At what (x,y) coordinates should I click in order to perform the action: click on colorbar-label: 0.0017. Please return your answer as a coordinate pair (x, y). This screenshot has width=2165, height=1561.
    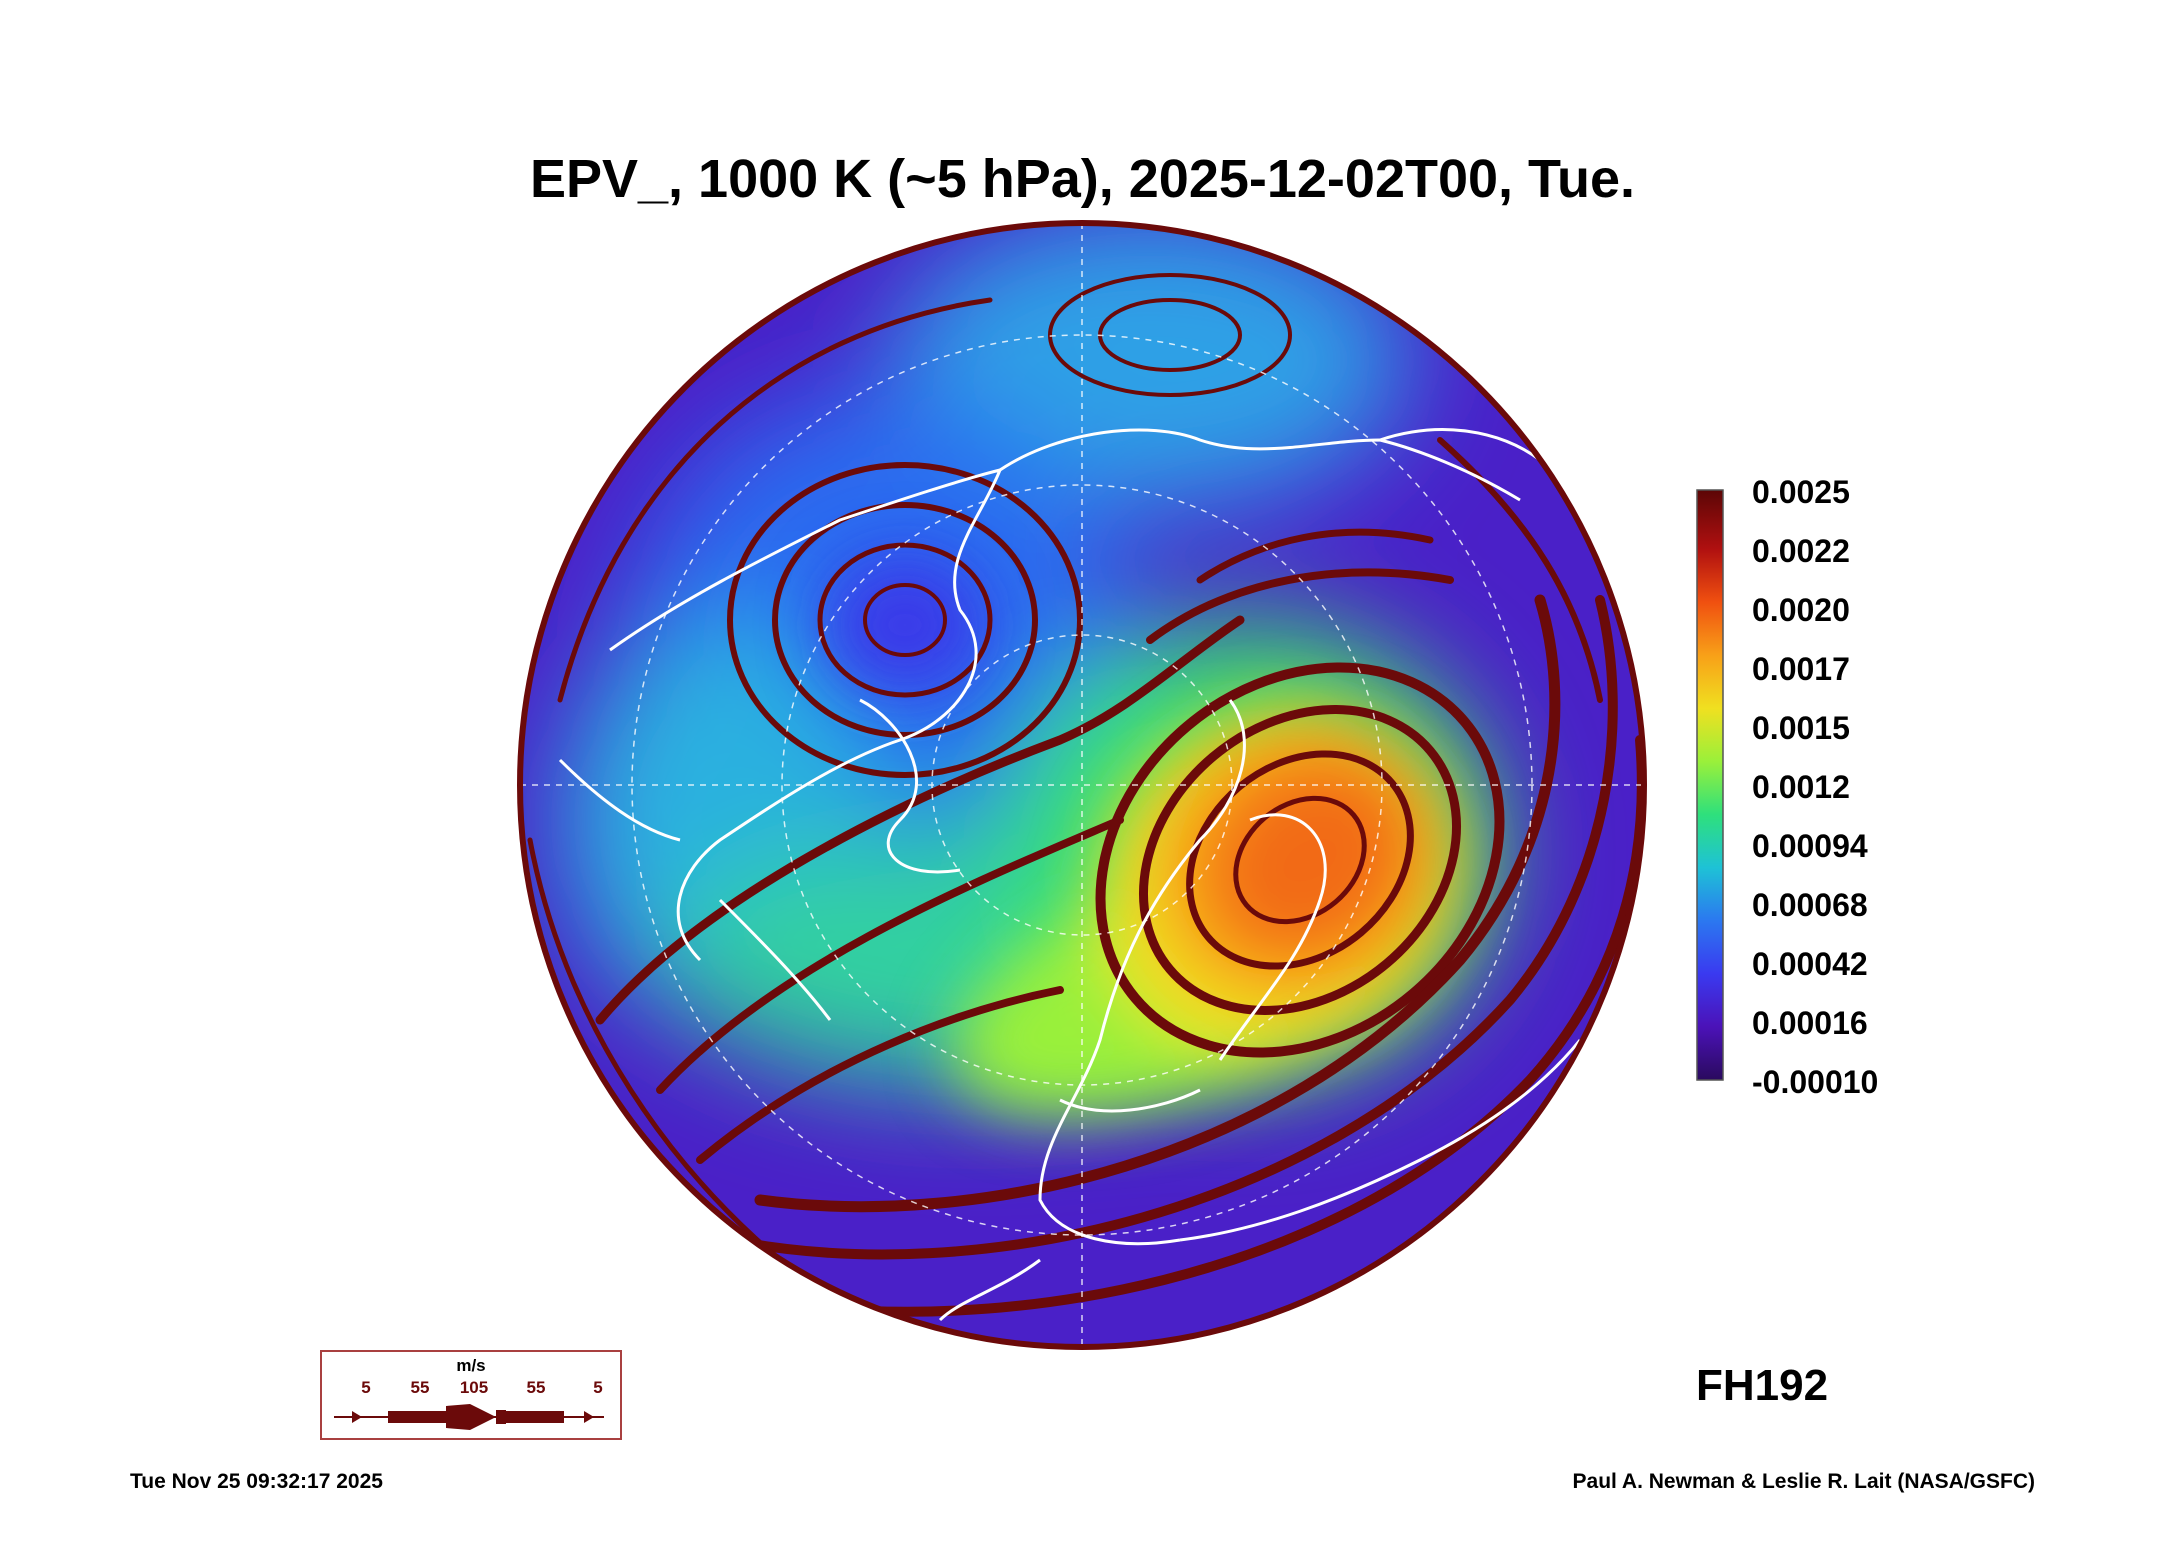
    Looking at the image, I should click on (1801, 669).